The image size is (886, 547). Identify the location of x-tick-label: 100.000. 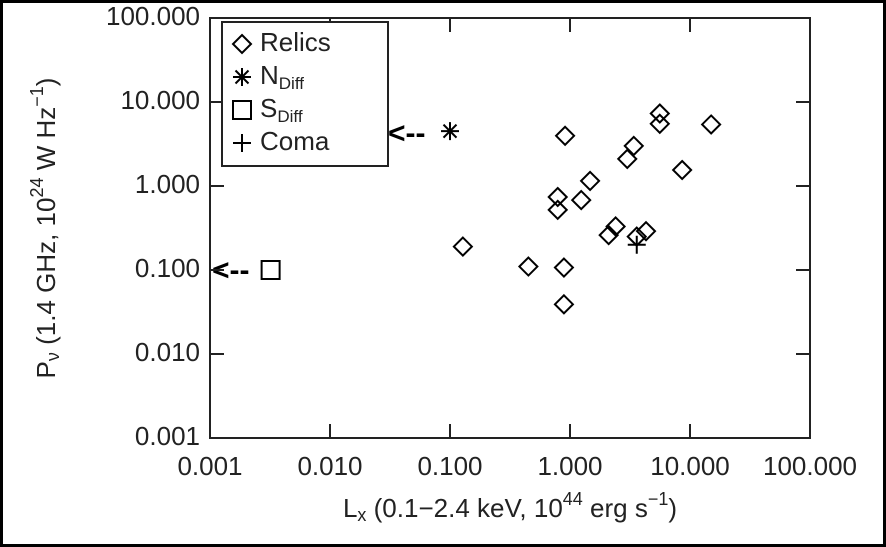
(810, 466).